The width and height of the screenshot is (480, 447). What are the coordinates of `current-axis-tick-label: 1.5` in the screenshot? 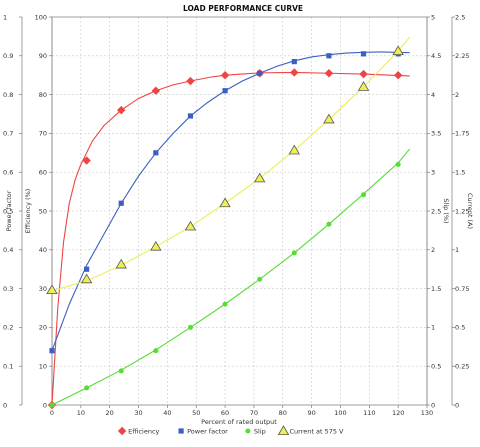 It's located at (460, 173).